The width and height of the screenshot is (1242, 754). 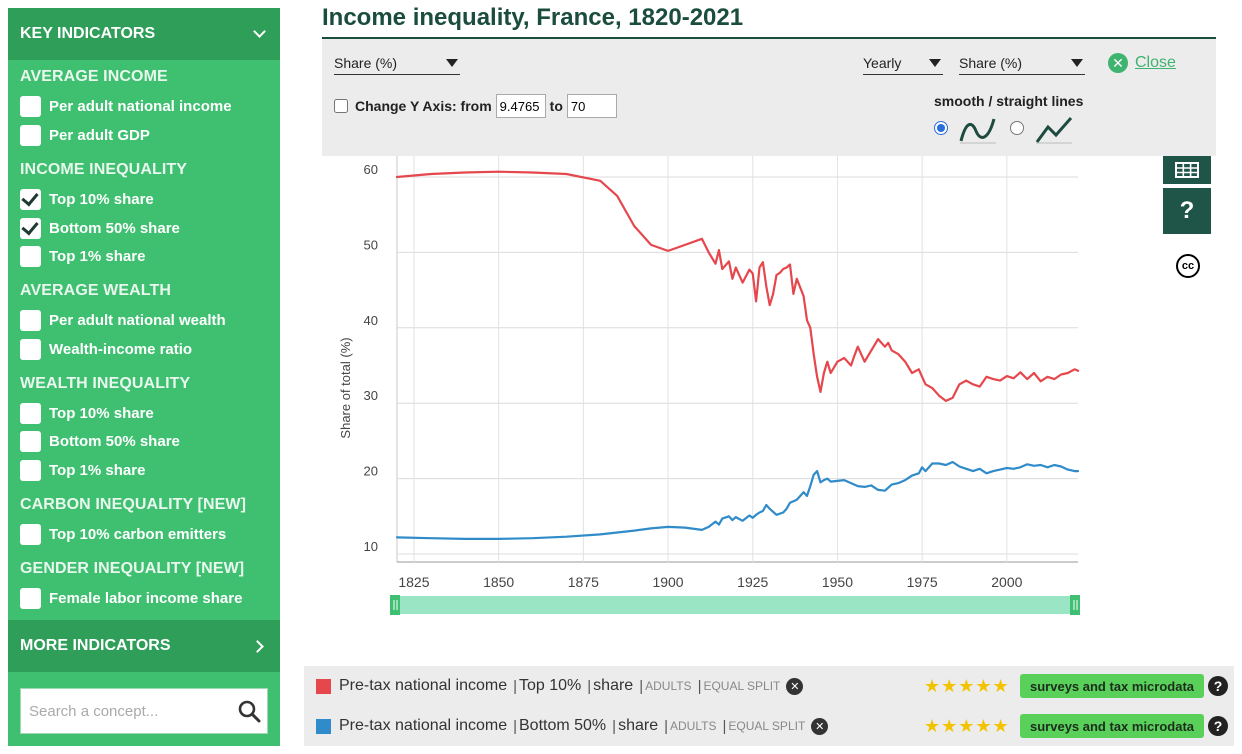 I want to click on help-button: ?, so click(x=1187, y=211).